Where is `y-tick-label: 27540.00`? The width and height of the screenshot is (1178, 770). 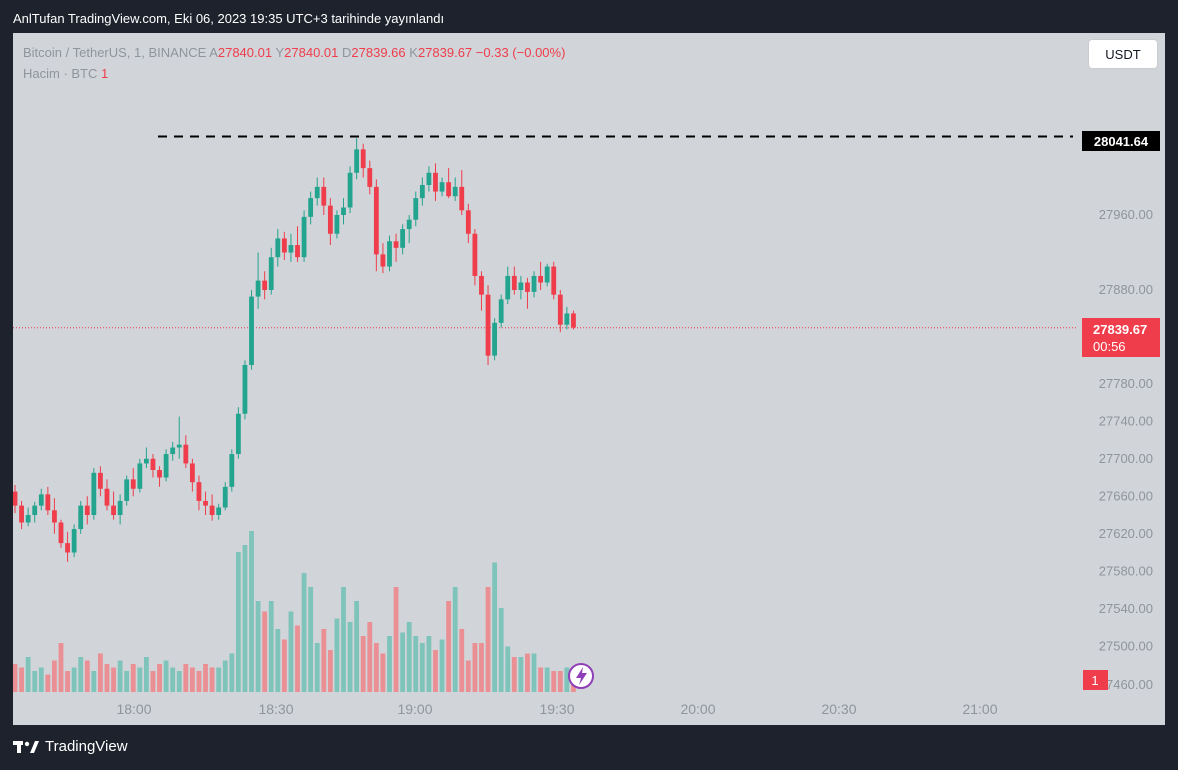 y-tick-label: 27540.00 is located at coordinates (1126, 608).